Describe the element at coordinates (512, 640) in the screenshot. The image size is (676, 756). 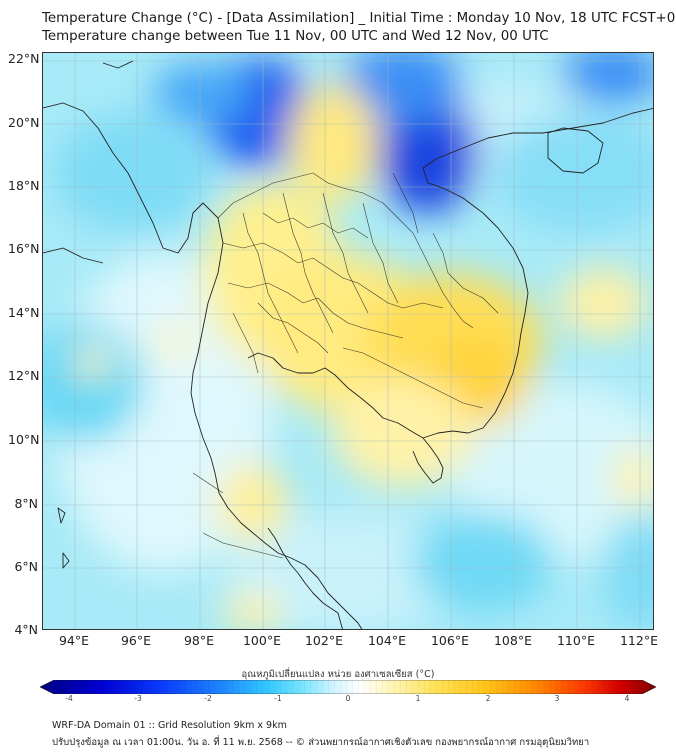
I see `lon-label-108e: 108°E` at that location.